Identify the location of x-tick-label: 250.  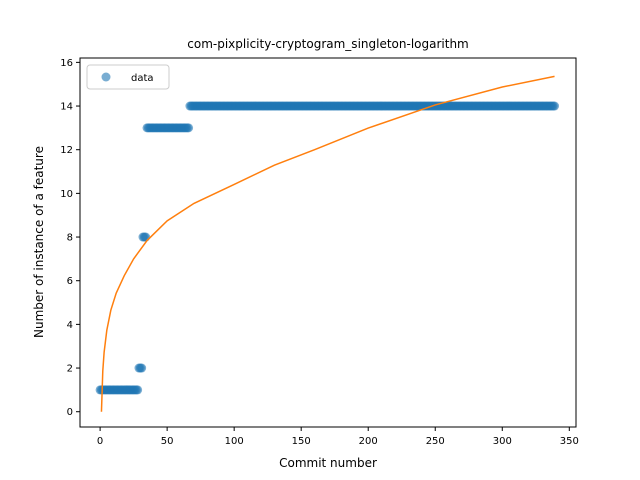
(435, 441).